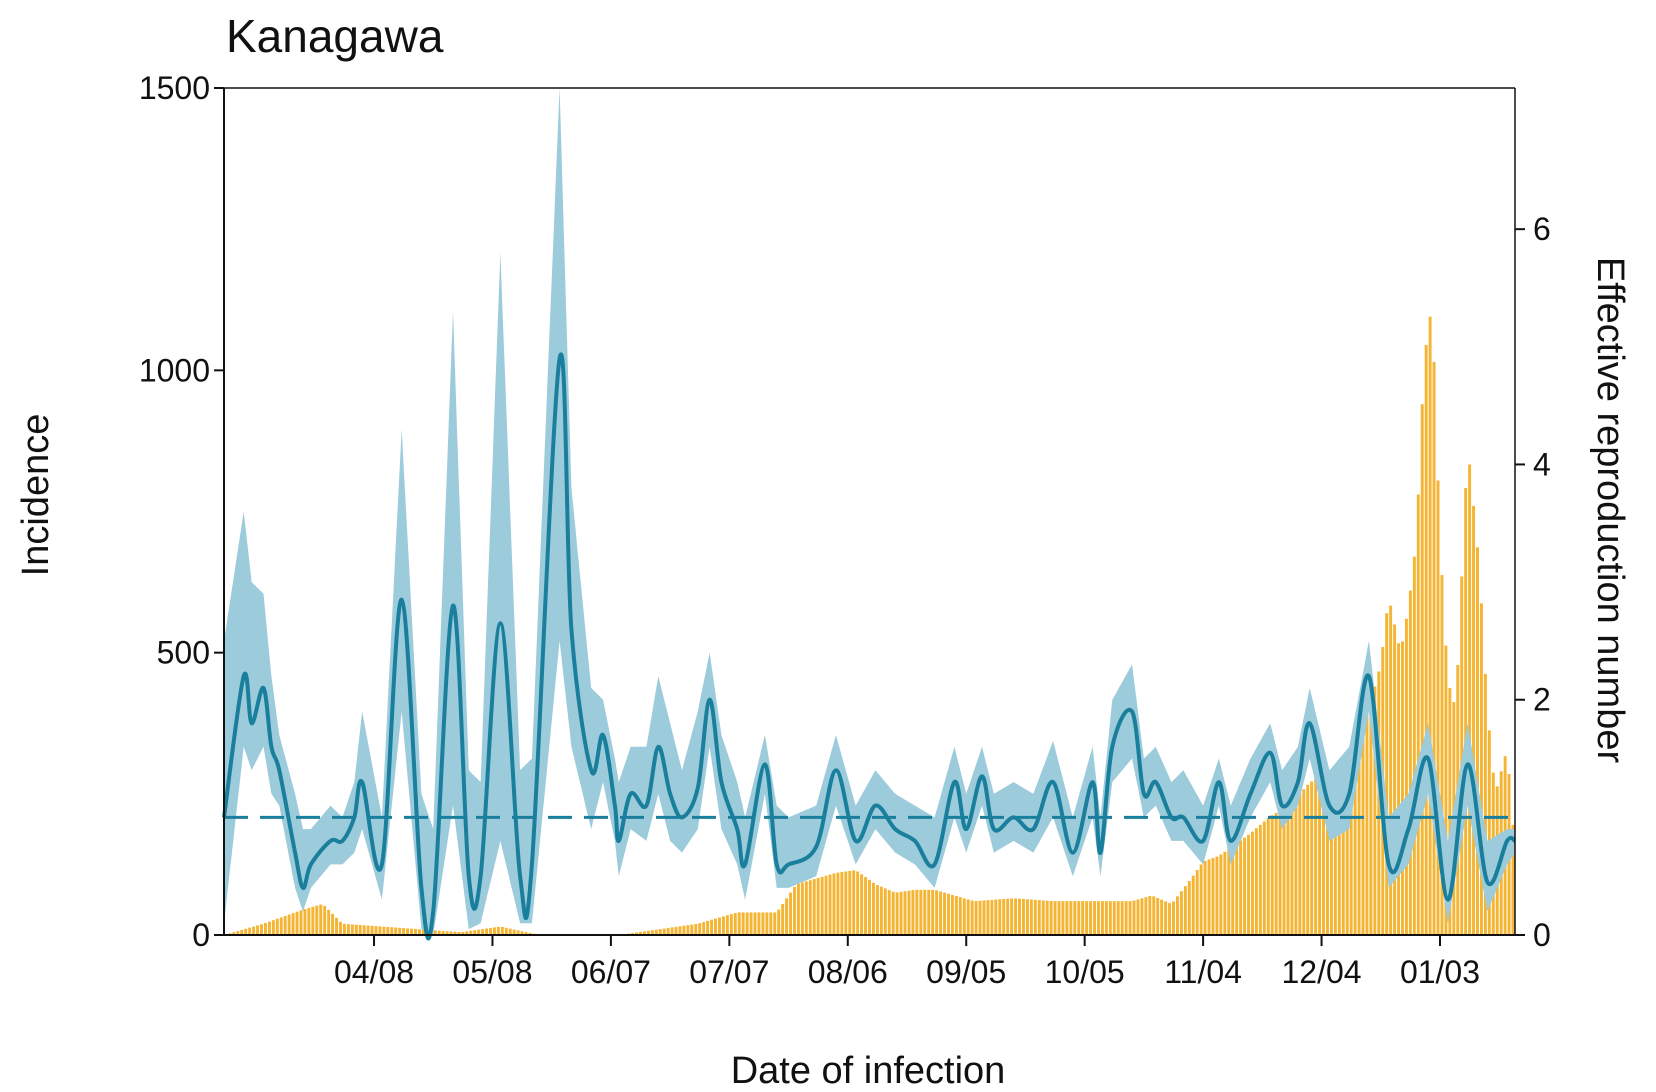  What do you see at coordinates (174, 370) in the screenshot?
I see `y-left-tick-label: 1000` at bounding box center [174, 370].